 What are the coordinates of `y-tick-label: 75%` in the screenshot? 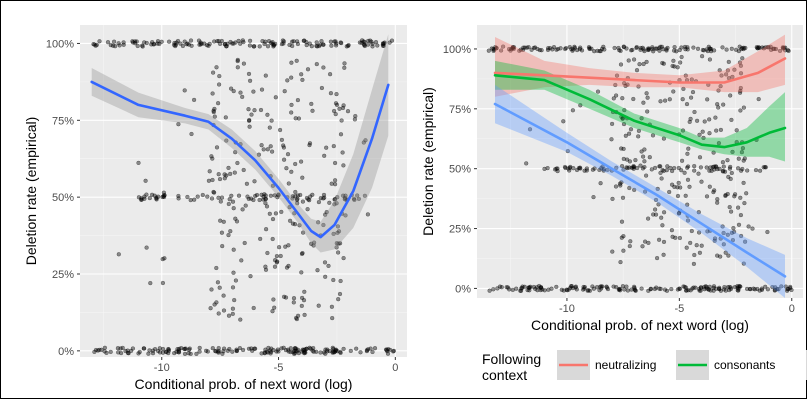 It's located at (460, 110).